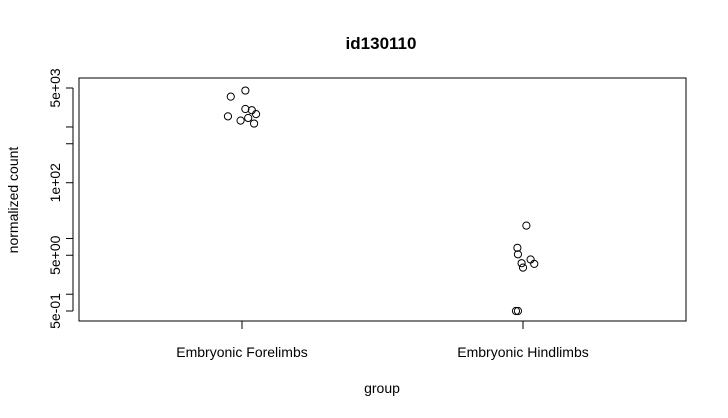 This screenshot has height=418, width=728. What do you see at coordinates (13, 200) in the screenshot?
I see `y-axis-label: normalized count` at bounding box center [13, 200].